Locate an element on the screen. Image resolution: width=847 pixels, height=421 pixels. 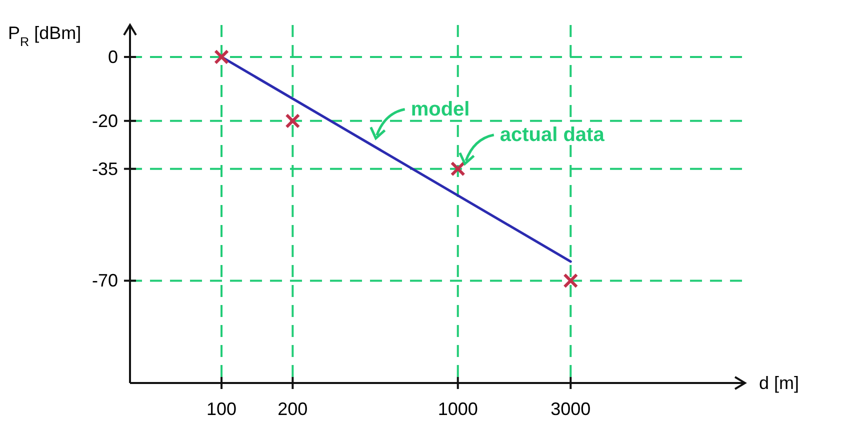
y-tick-label: -35 is located at coordinates (105, 168).